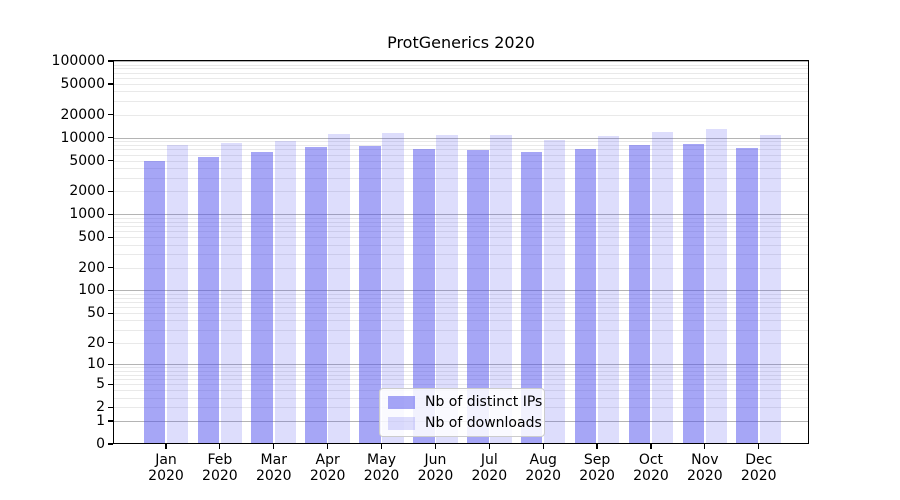 The width and height of the screenshot is (900, 500). I want to click on x-tick-label: Apr 2020, so click(327, 468).